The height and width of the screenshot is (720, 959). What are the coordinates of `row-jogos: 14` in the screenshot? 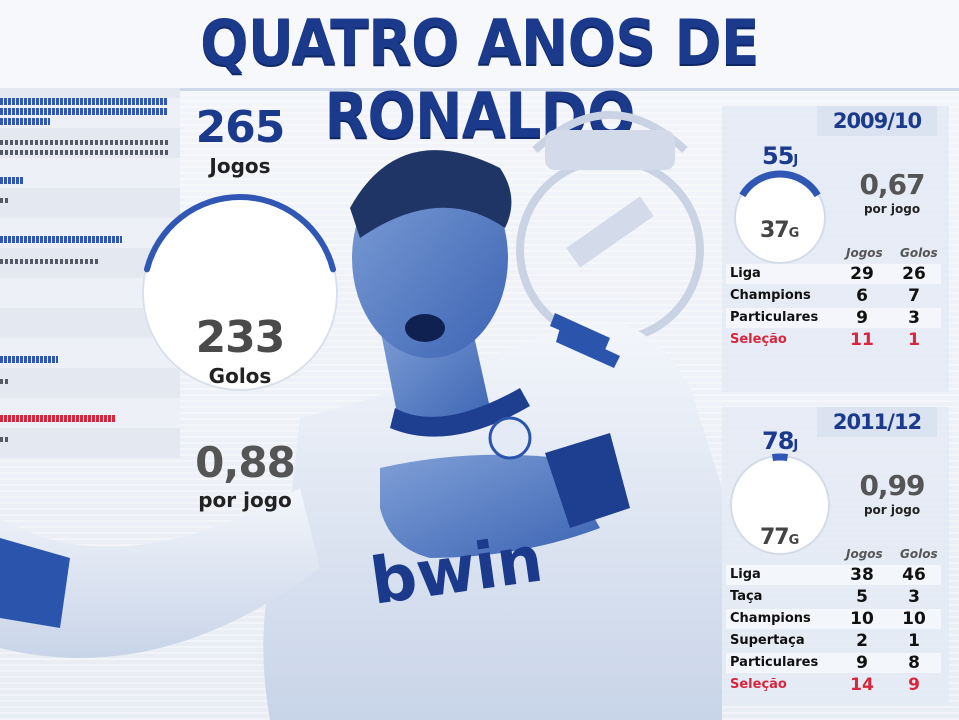 It's located at (862, 685).